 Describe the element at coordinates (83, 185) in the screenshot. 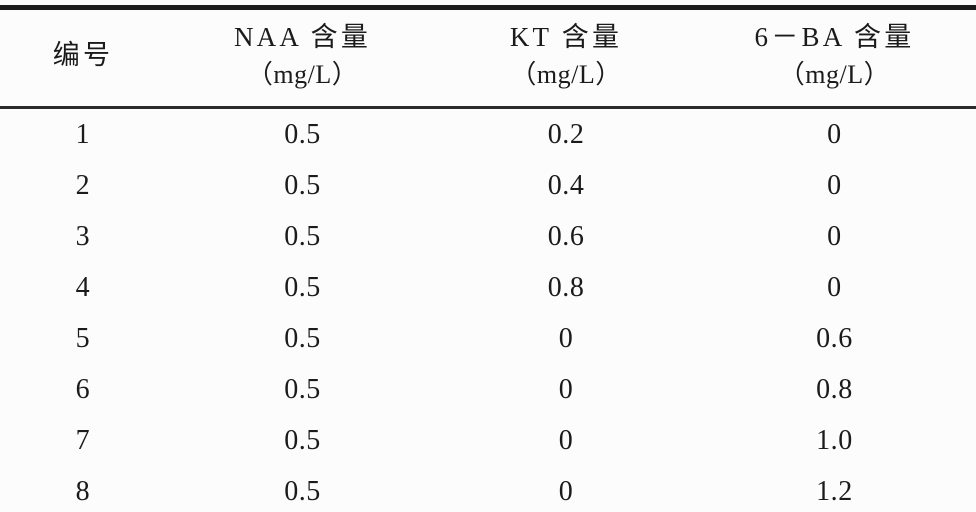

I see `table-cell: 2` at that location.